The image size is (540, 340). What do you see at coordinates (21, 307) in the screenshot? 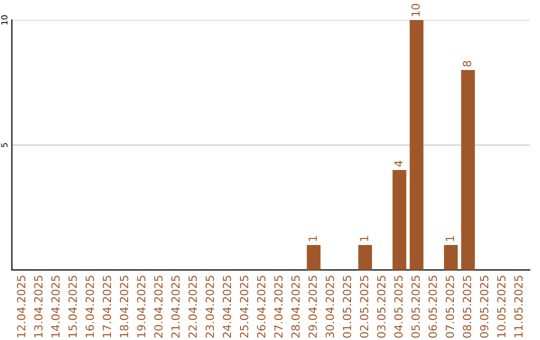
I see `x-tick-label: 12.04.2025` at bounding box center [21, 307].